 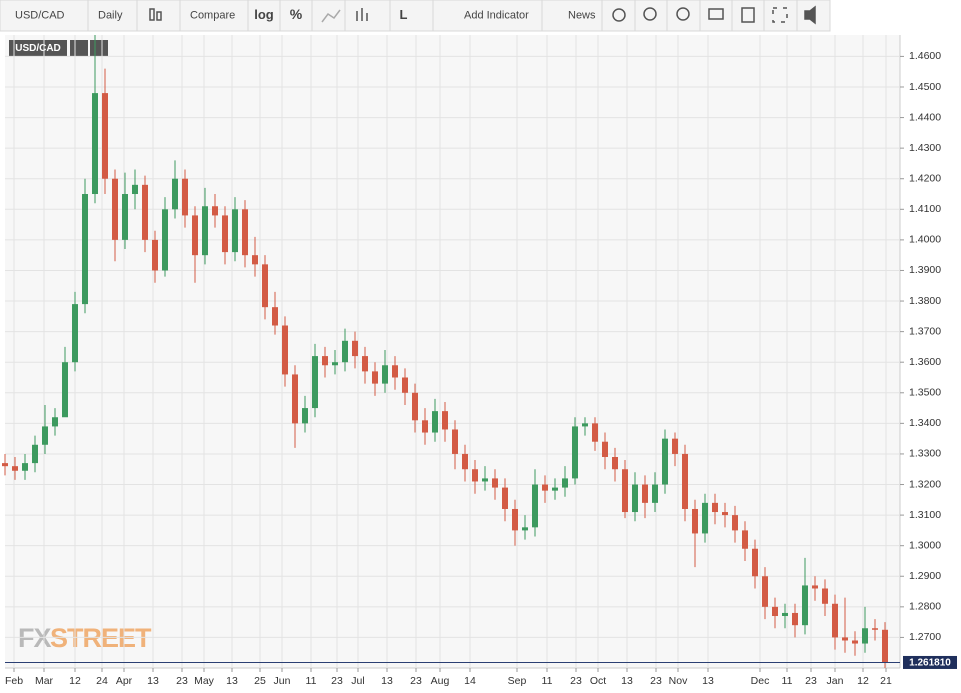 I want to click on y-tick-label: 1.3700, so click(x=925, y=331).